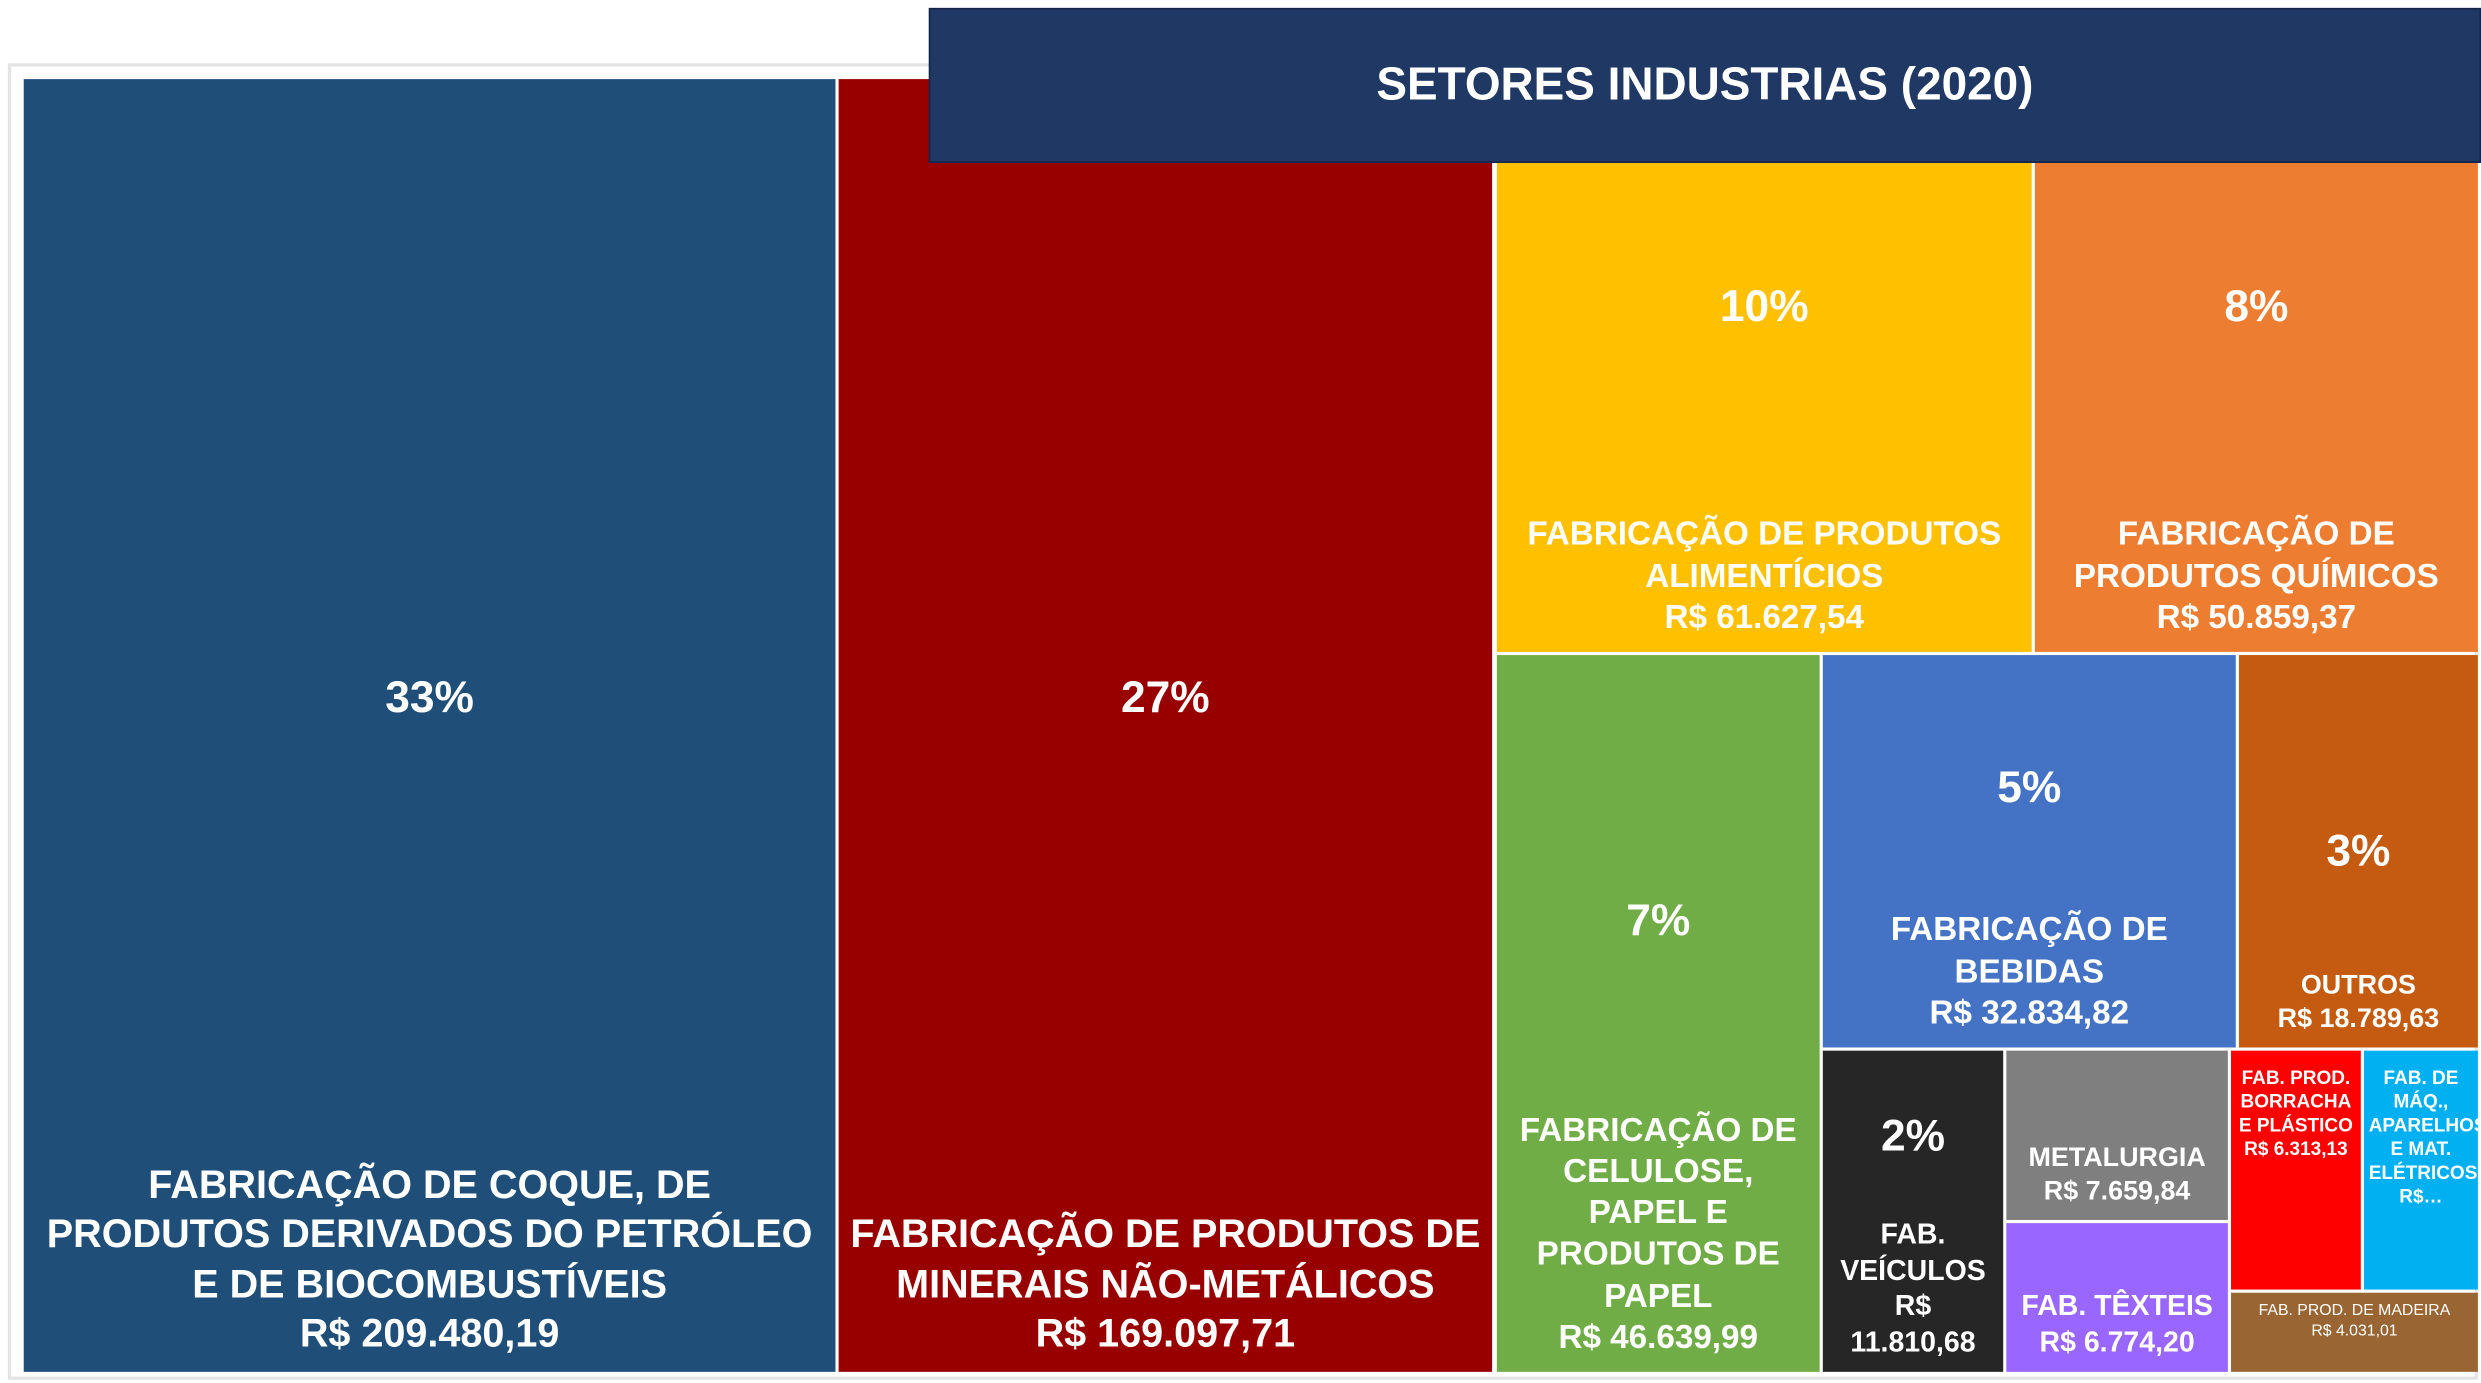  I want to click on cell-value: R$ 209.480,19, so click(429, 1333).